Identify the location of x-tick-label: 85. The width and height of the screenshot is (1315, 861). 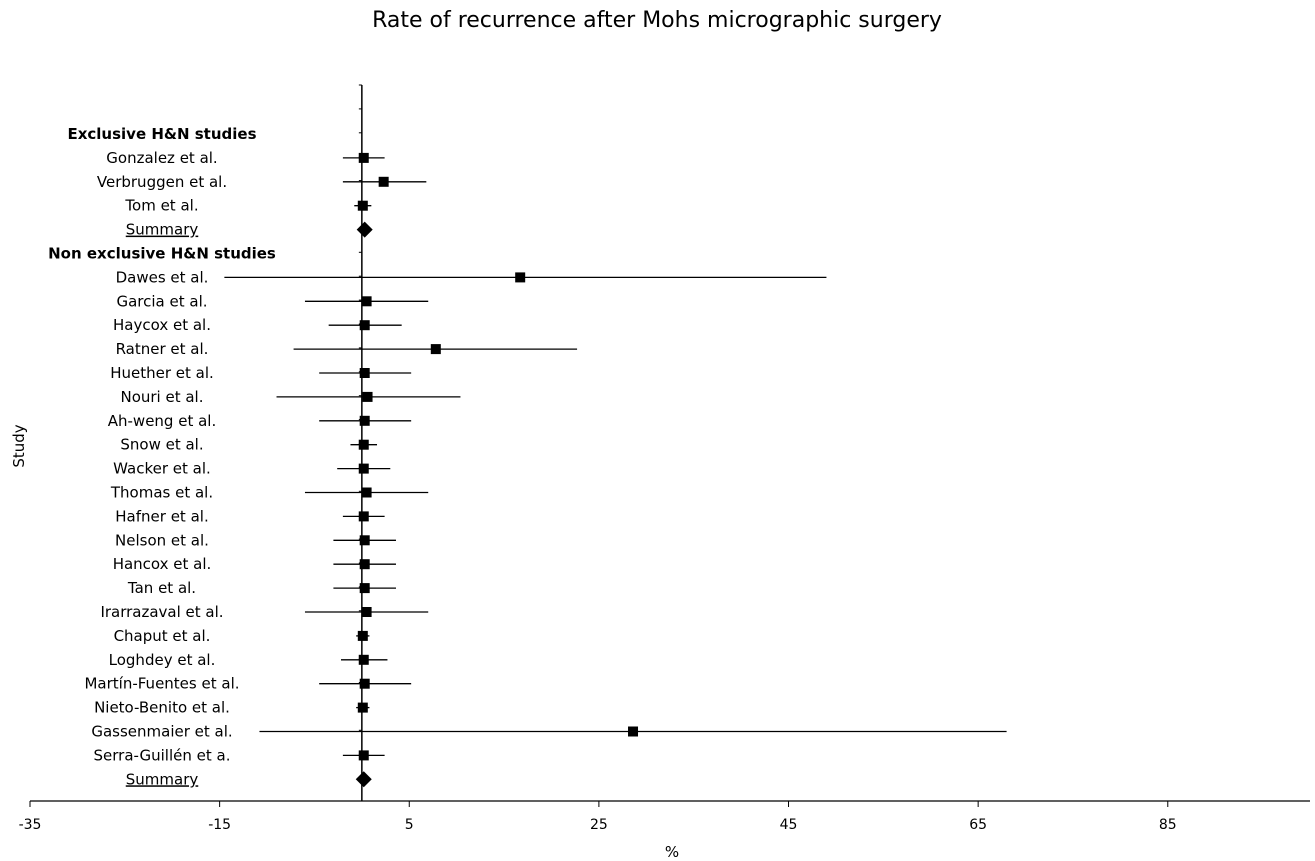
(1168, 825).